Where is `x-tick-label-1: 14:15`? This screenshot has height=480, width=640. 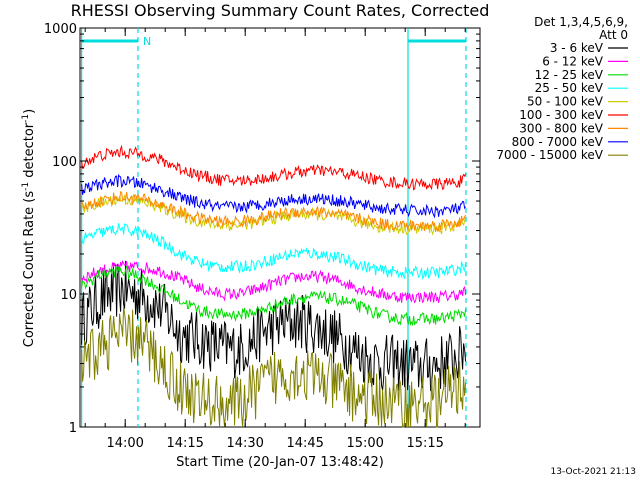
x-tick-label-1: 14:15 is located at coordinates (184, 443).